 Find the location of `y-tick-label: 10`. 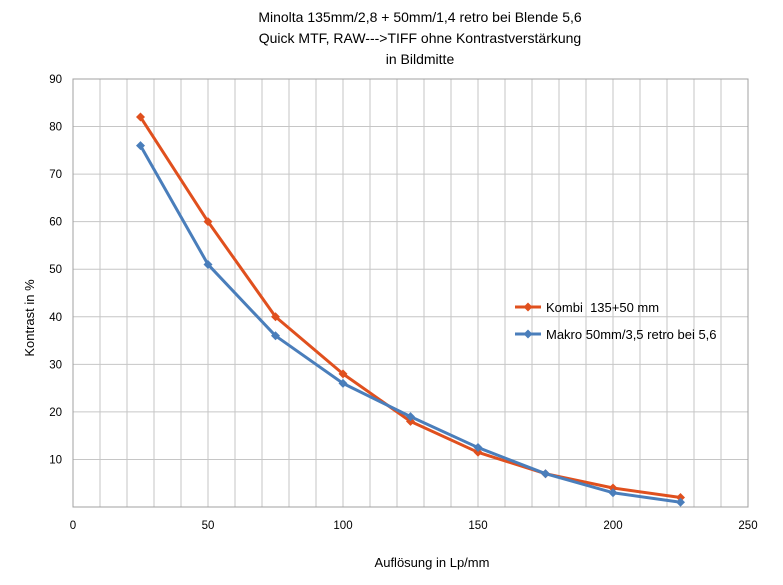

y-tick-label: 10 is located at coordinates (55, 460).